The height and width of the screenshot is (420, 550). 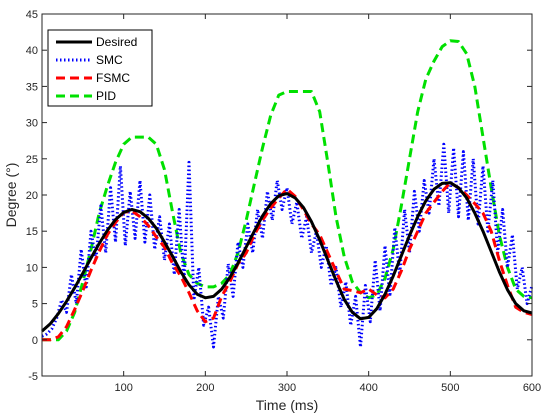 I want to click on x-tick-label: 500, so click(x=450, y=388).